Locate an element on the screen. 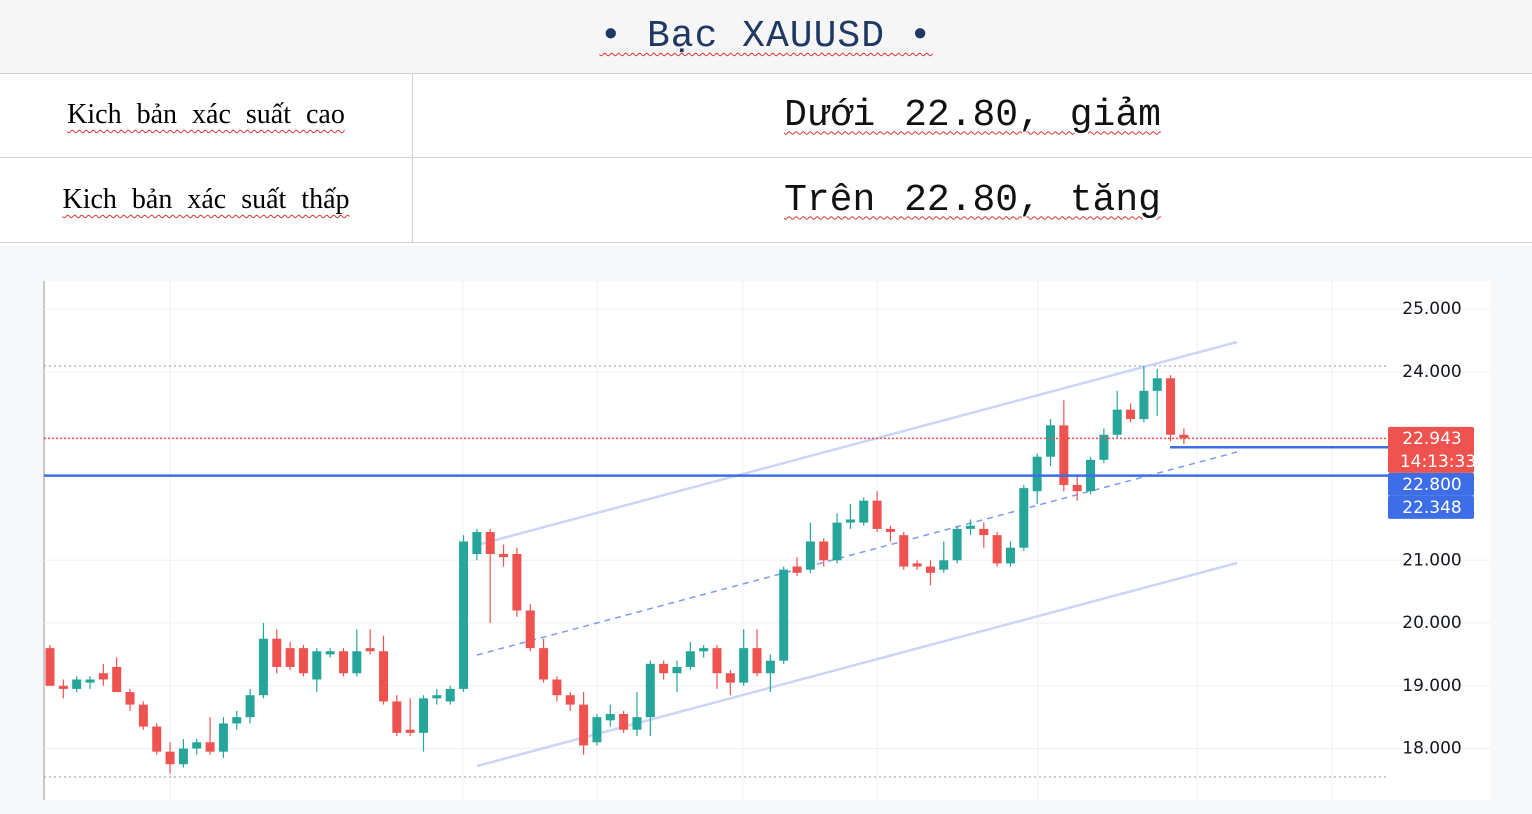  cell-text: Kich bản xác suất thấp is located at coordinates (206, 199).